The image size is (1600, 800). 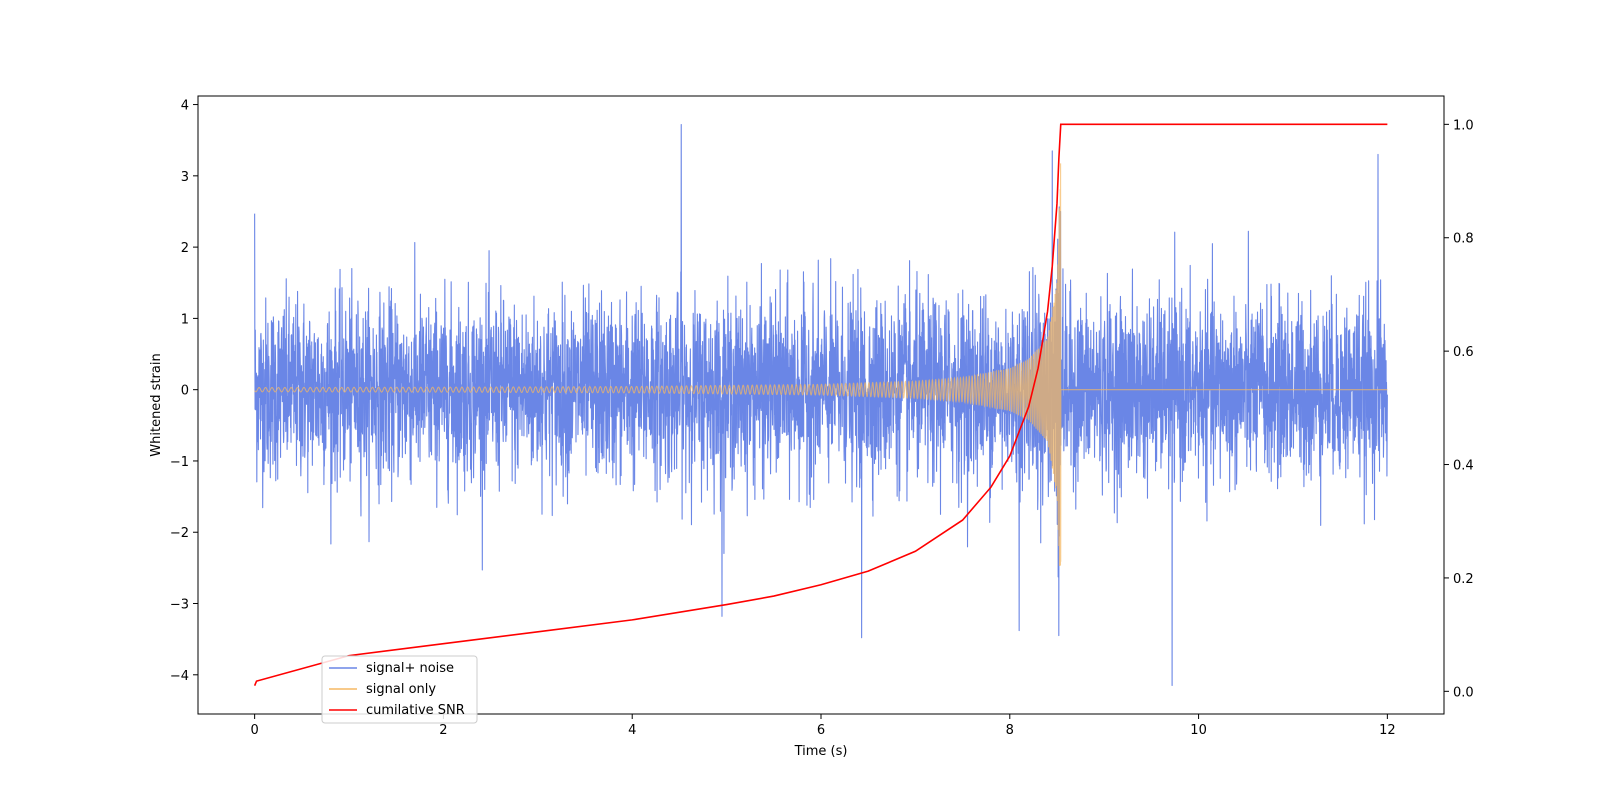 I want to click on x-tick-label: 12, so click(x=1387, y=730).